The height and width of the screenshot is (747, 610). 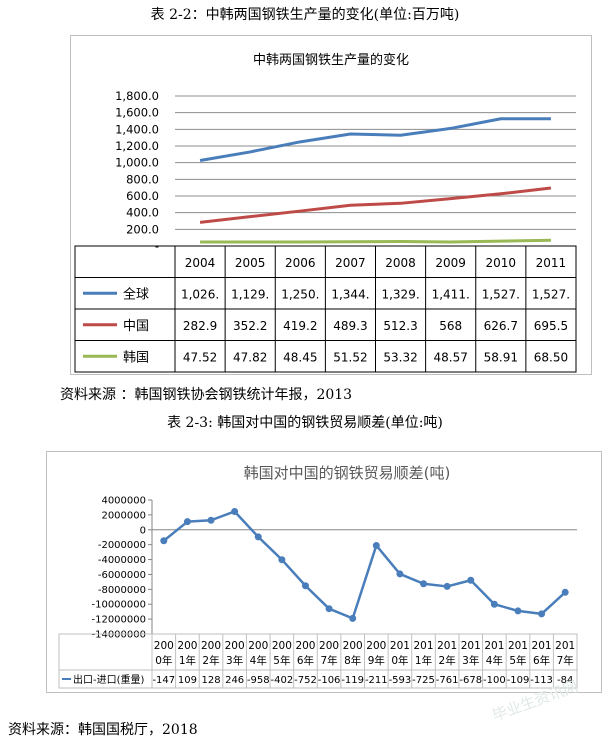 I want to click on chart1-legend-label: 全球, so click(x=136, y=294).